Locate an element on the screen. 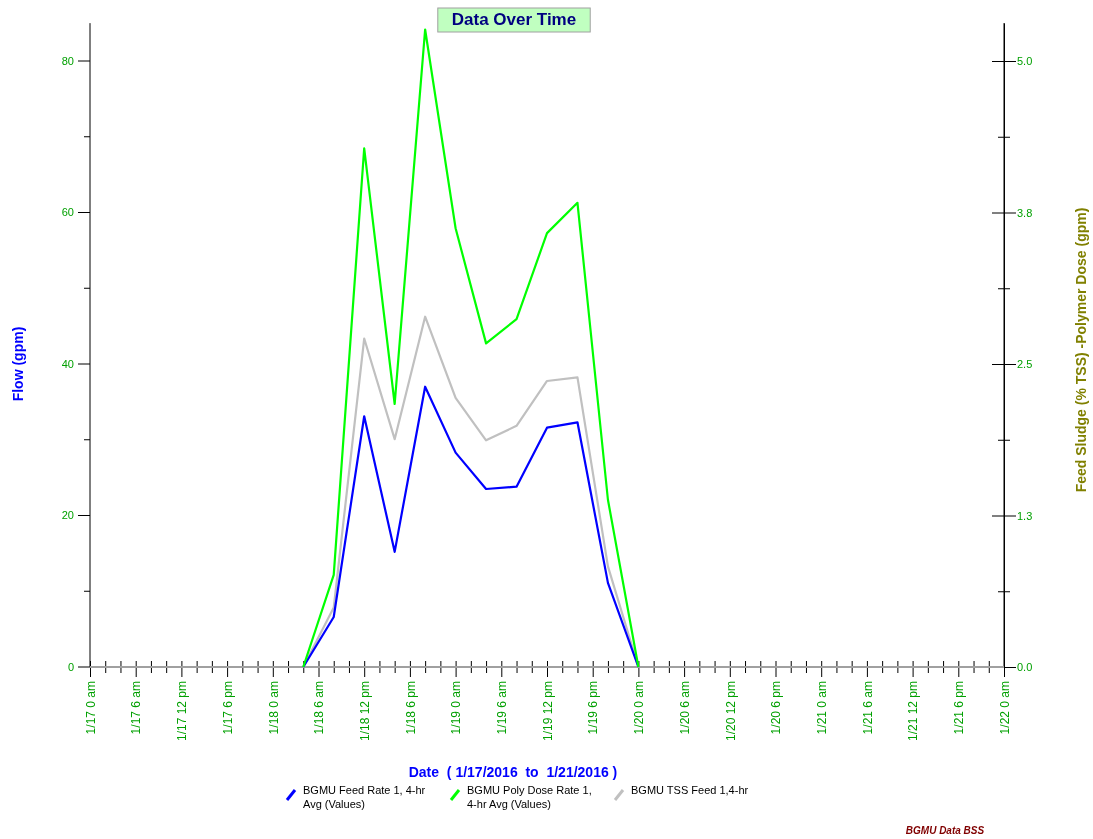 The height and width of the screenshot is (839, 1093). x-tick-label: 1/18 0 am is located at coordinates (273, 708).